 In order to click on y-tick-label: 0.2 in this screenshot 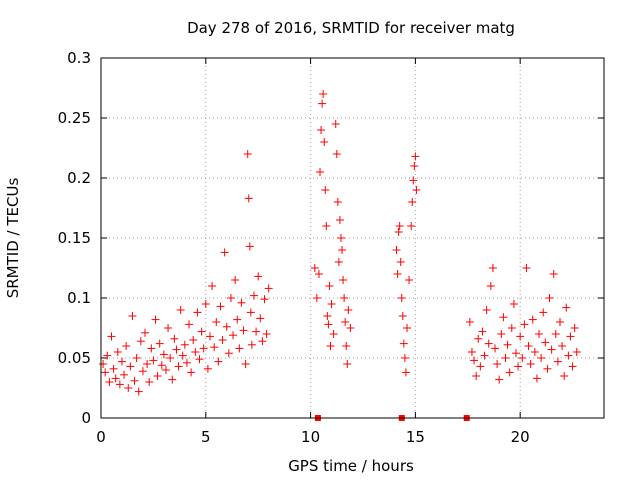, I will do `click(79, 178)`.